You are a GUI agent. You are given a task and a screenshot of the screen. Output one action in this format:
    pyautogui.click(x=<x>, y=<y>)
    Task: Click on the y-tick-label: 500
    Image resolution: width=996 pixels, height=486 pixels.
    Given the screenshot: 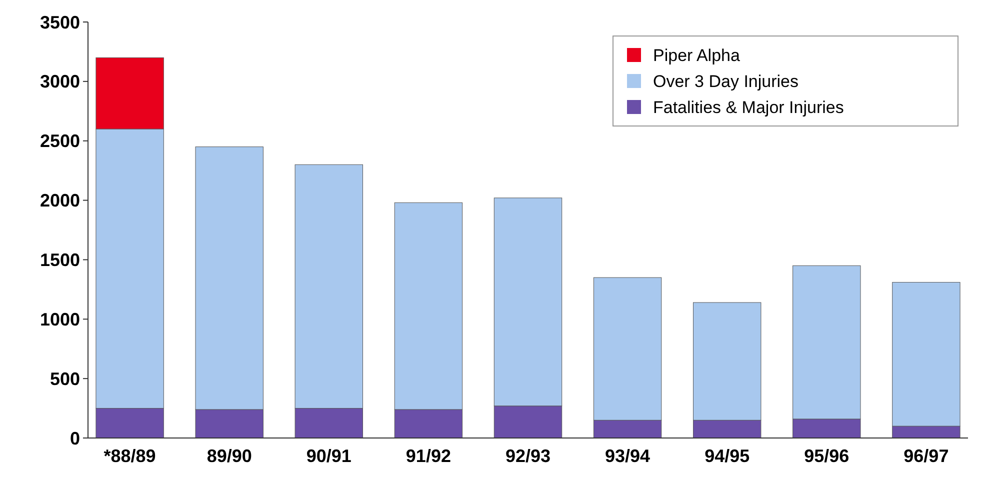 What is the action you would take?
    pyautogui.click(x=65, y=378)
    